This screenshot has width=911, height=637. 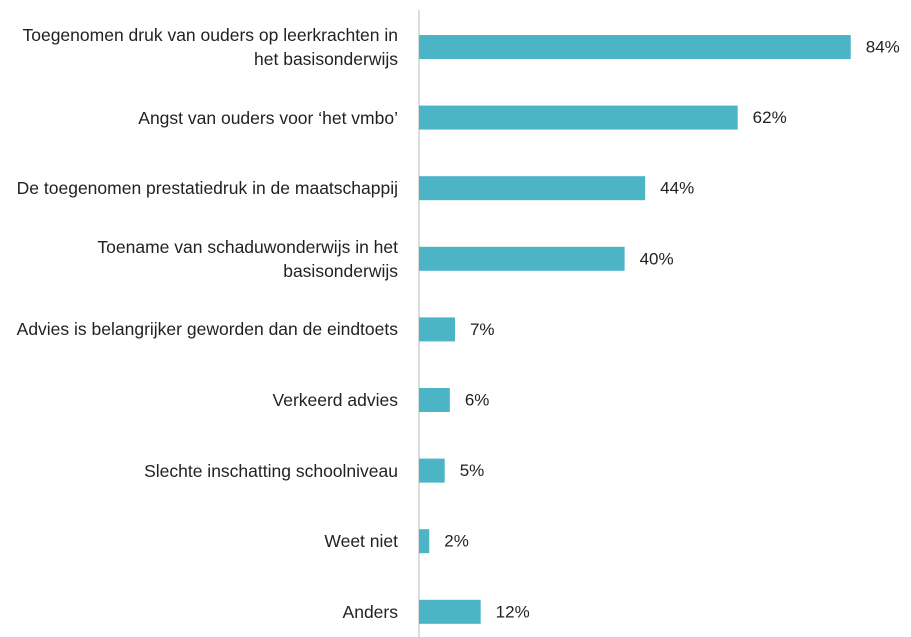 What do you see at coordinates (472, 470) in the screenshot?
I see `value-label: 5%` at bounding box center [472, 470].